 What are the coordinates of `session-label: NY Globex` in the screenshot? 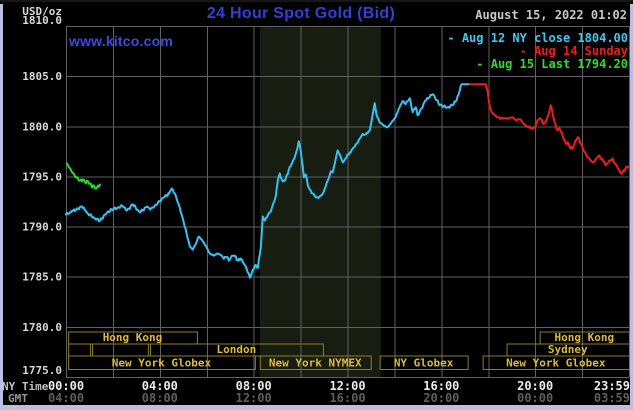 It's located at (424, 363).